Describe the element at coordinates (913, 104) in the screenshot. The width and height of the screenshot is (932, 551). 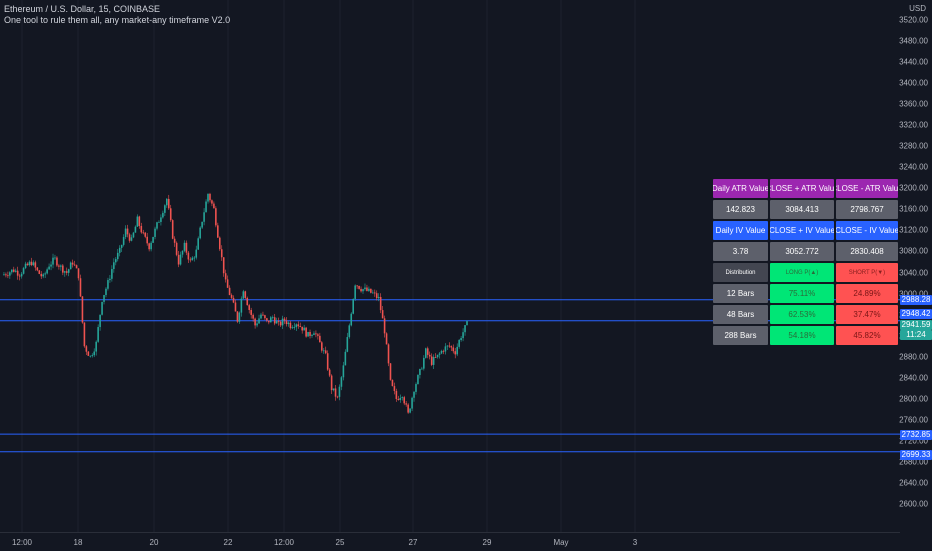
I see `price-tick: 3360.00` at that location.